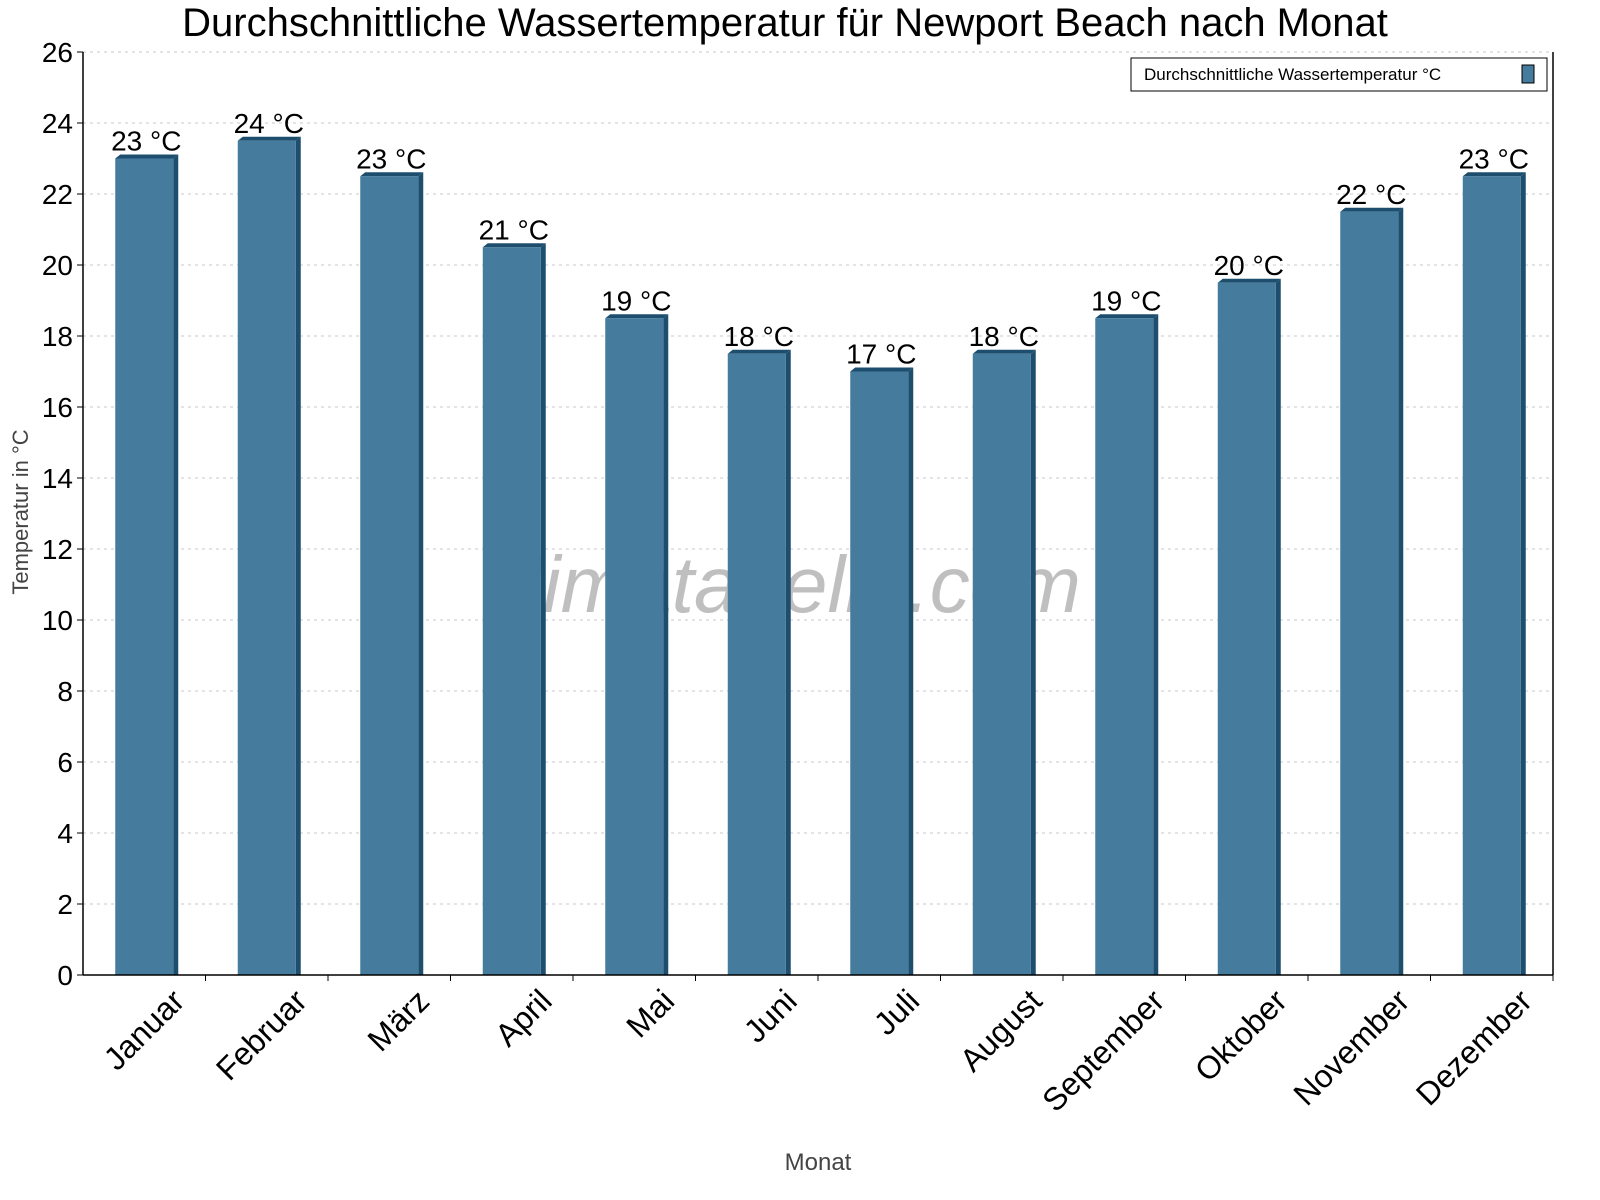 This screenshot has width=1600, height=1200. Describe the element at coordinates (1371, 194) in the screenshot. I see `data-label: 22 °C` at that location.